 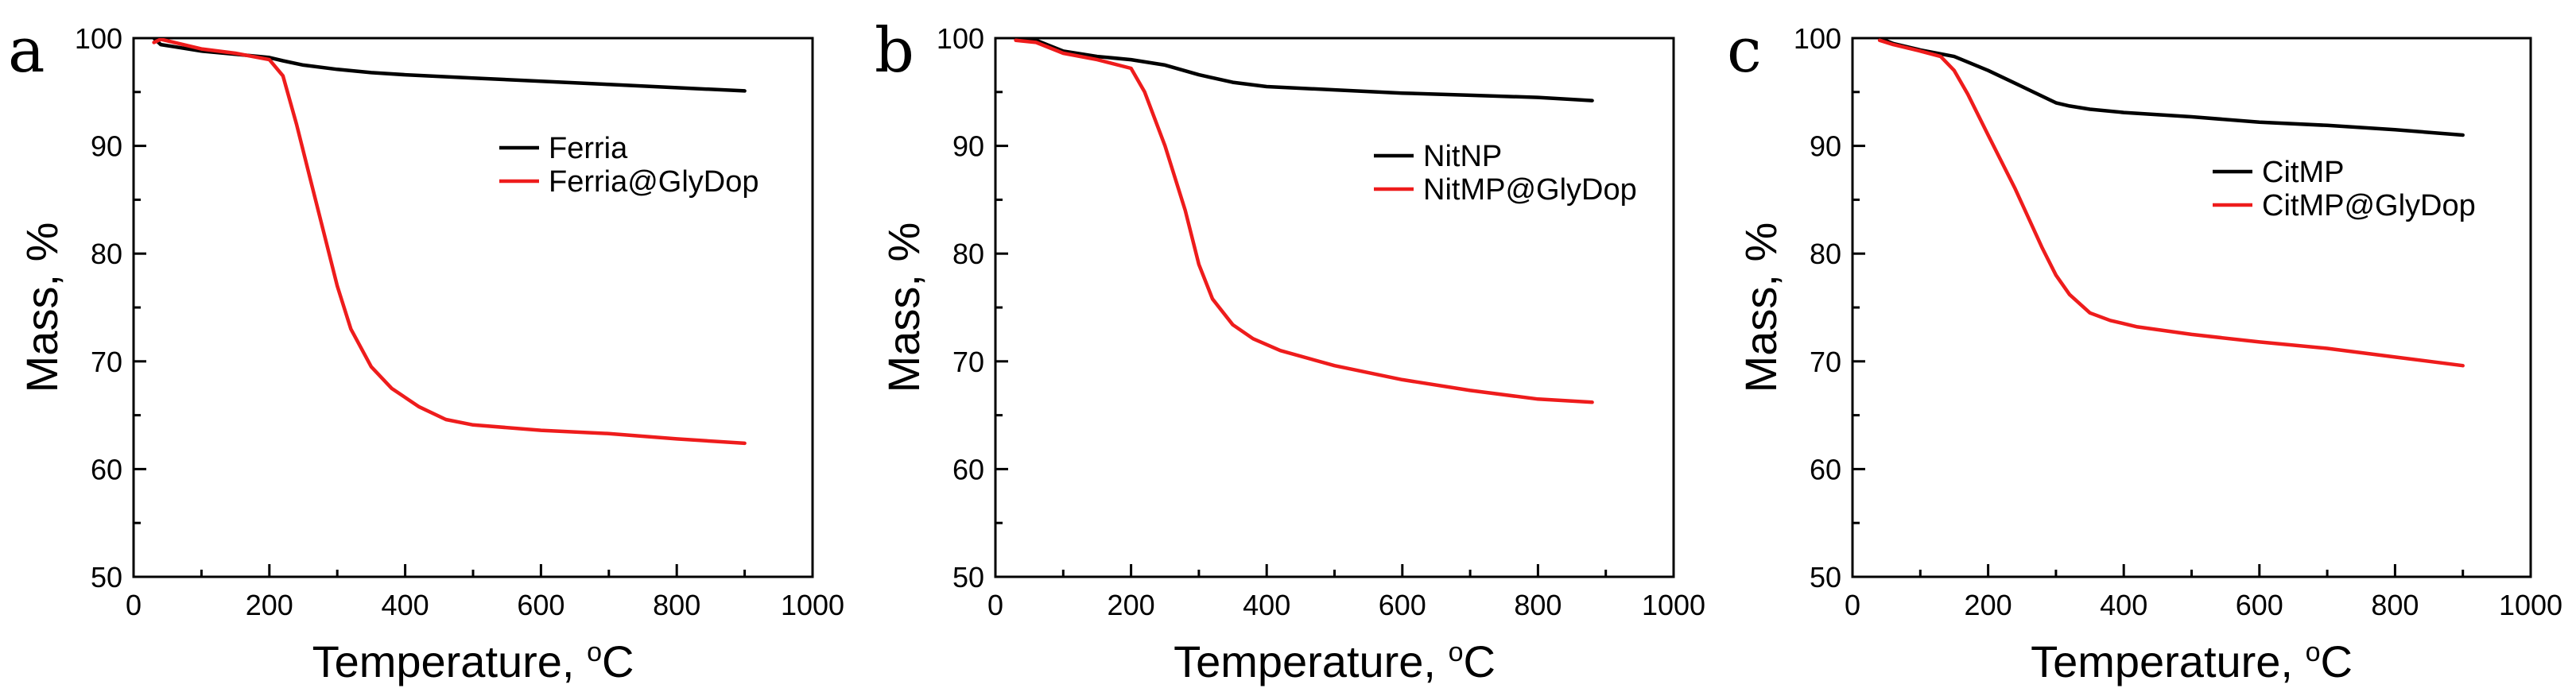 What do you see at coordinates (2369, 205) in the screenshot?
I see `legend-label: CitMP@GlyDop` at bounding box center [2369, 205].